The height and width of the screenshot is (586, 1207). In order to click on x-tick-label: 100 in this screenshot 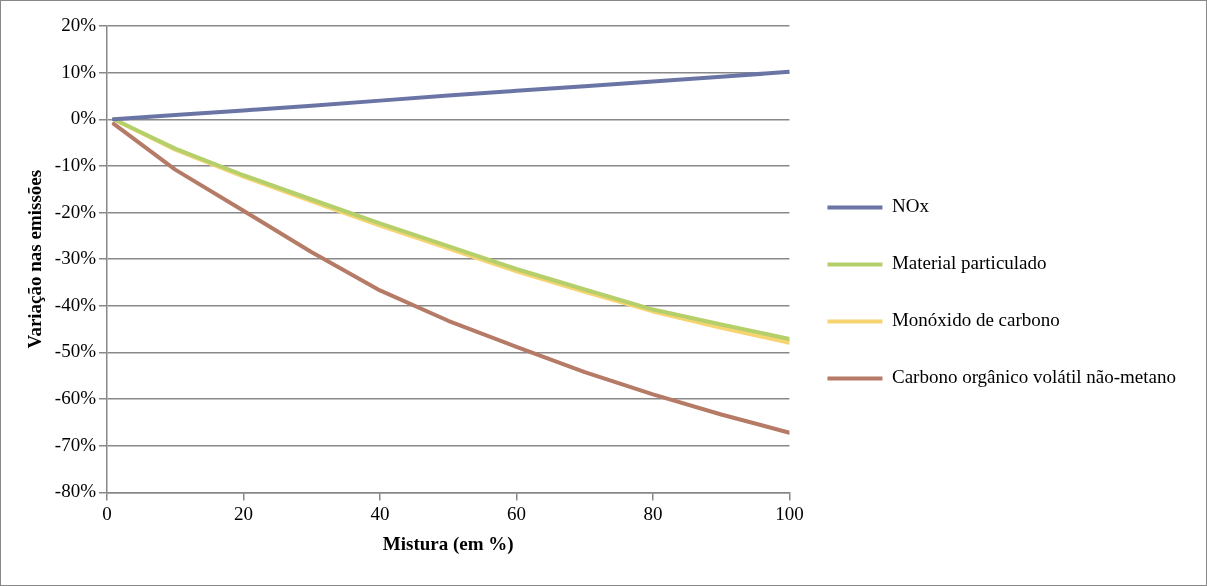, I will do `click(789, 513)`.